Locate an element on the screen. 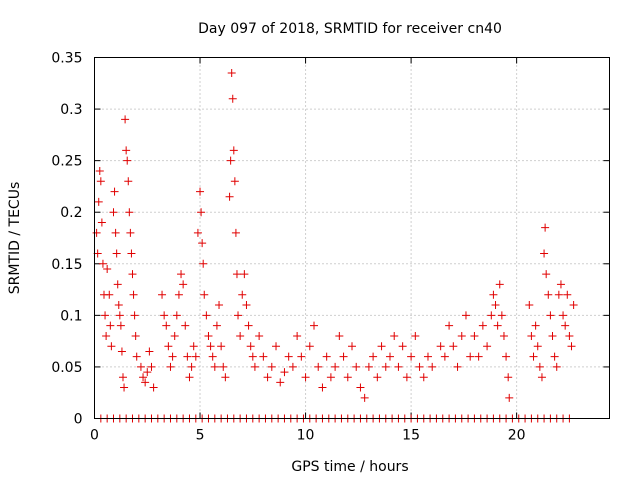 The image size is (640, 480). y-axis-label: SRMTID / TECUs is located at coordinates (15, 238).